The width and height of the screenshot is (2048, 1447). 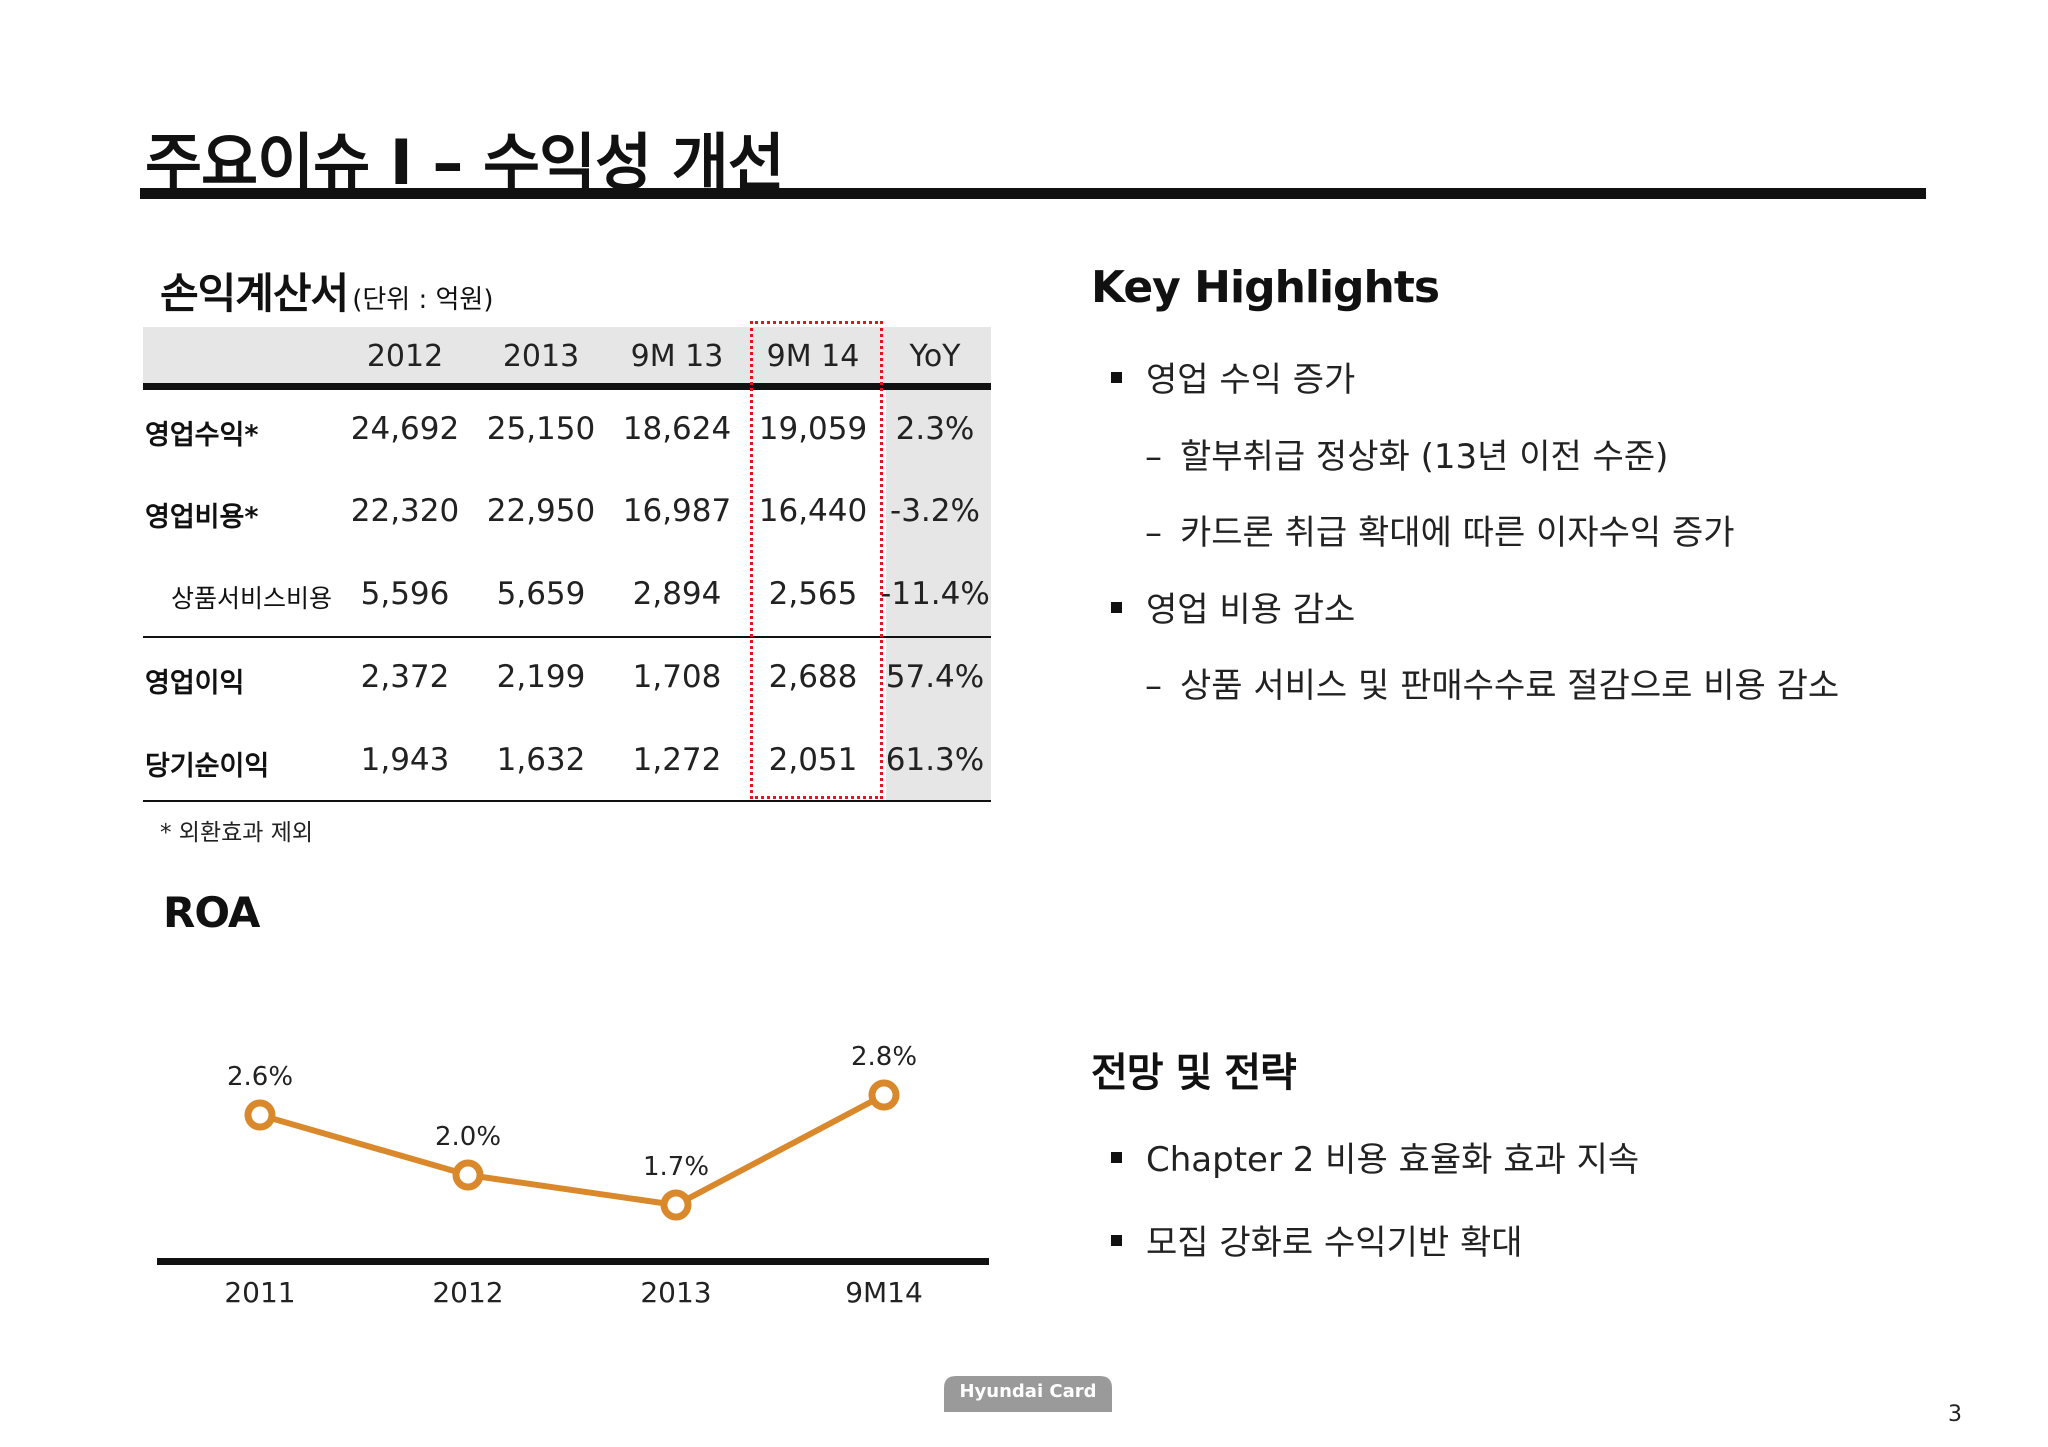 I want to click on roa-data-label: 2.0%, so click(x=468, y=1137).